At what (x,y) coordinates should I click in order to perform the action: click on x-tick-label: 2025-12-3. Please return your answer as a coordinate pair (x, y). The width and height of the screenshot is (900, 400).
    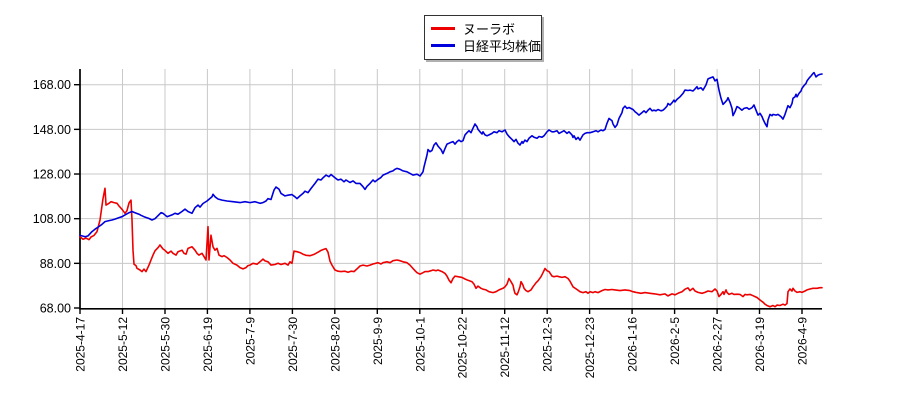
    Looking at the image, I should click on (548, 344).